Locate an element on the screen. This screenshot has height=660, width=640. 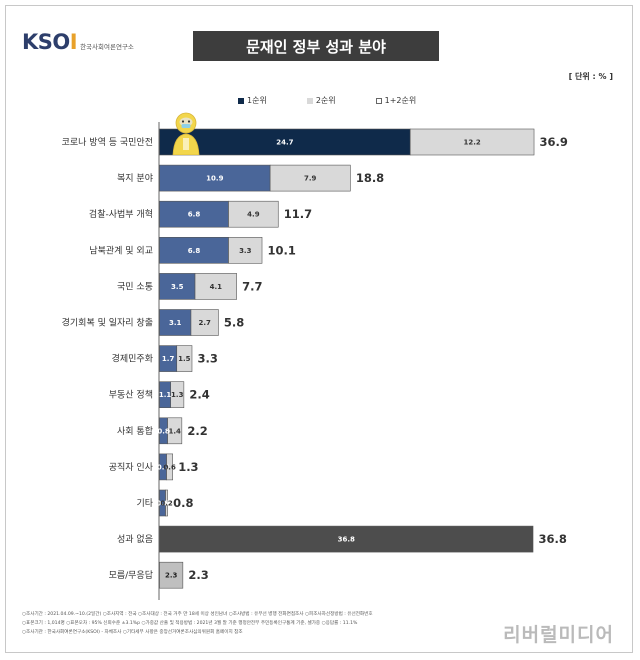
legend-swatch-second is located at coordinates (309, 100).